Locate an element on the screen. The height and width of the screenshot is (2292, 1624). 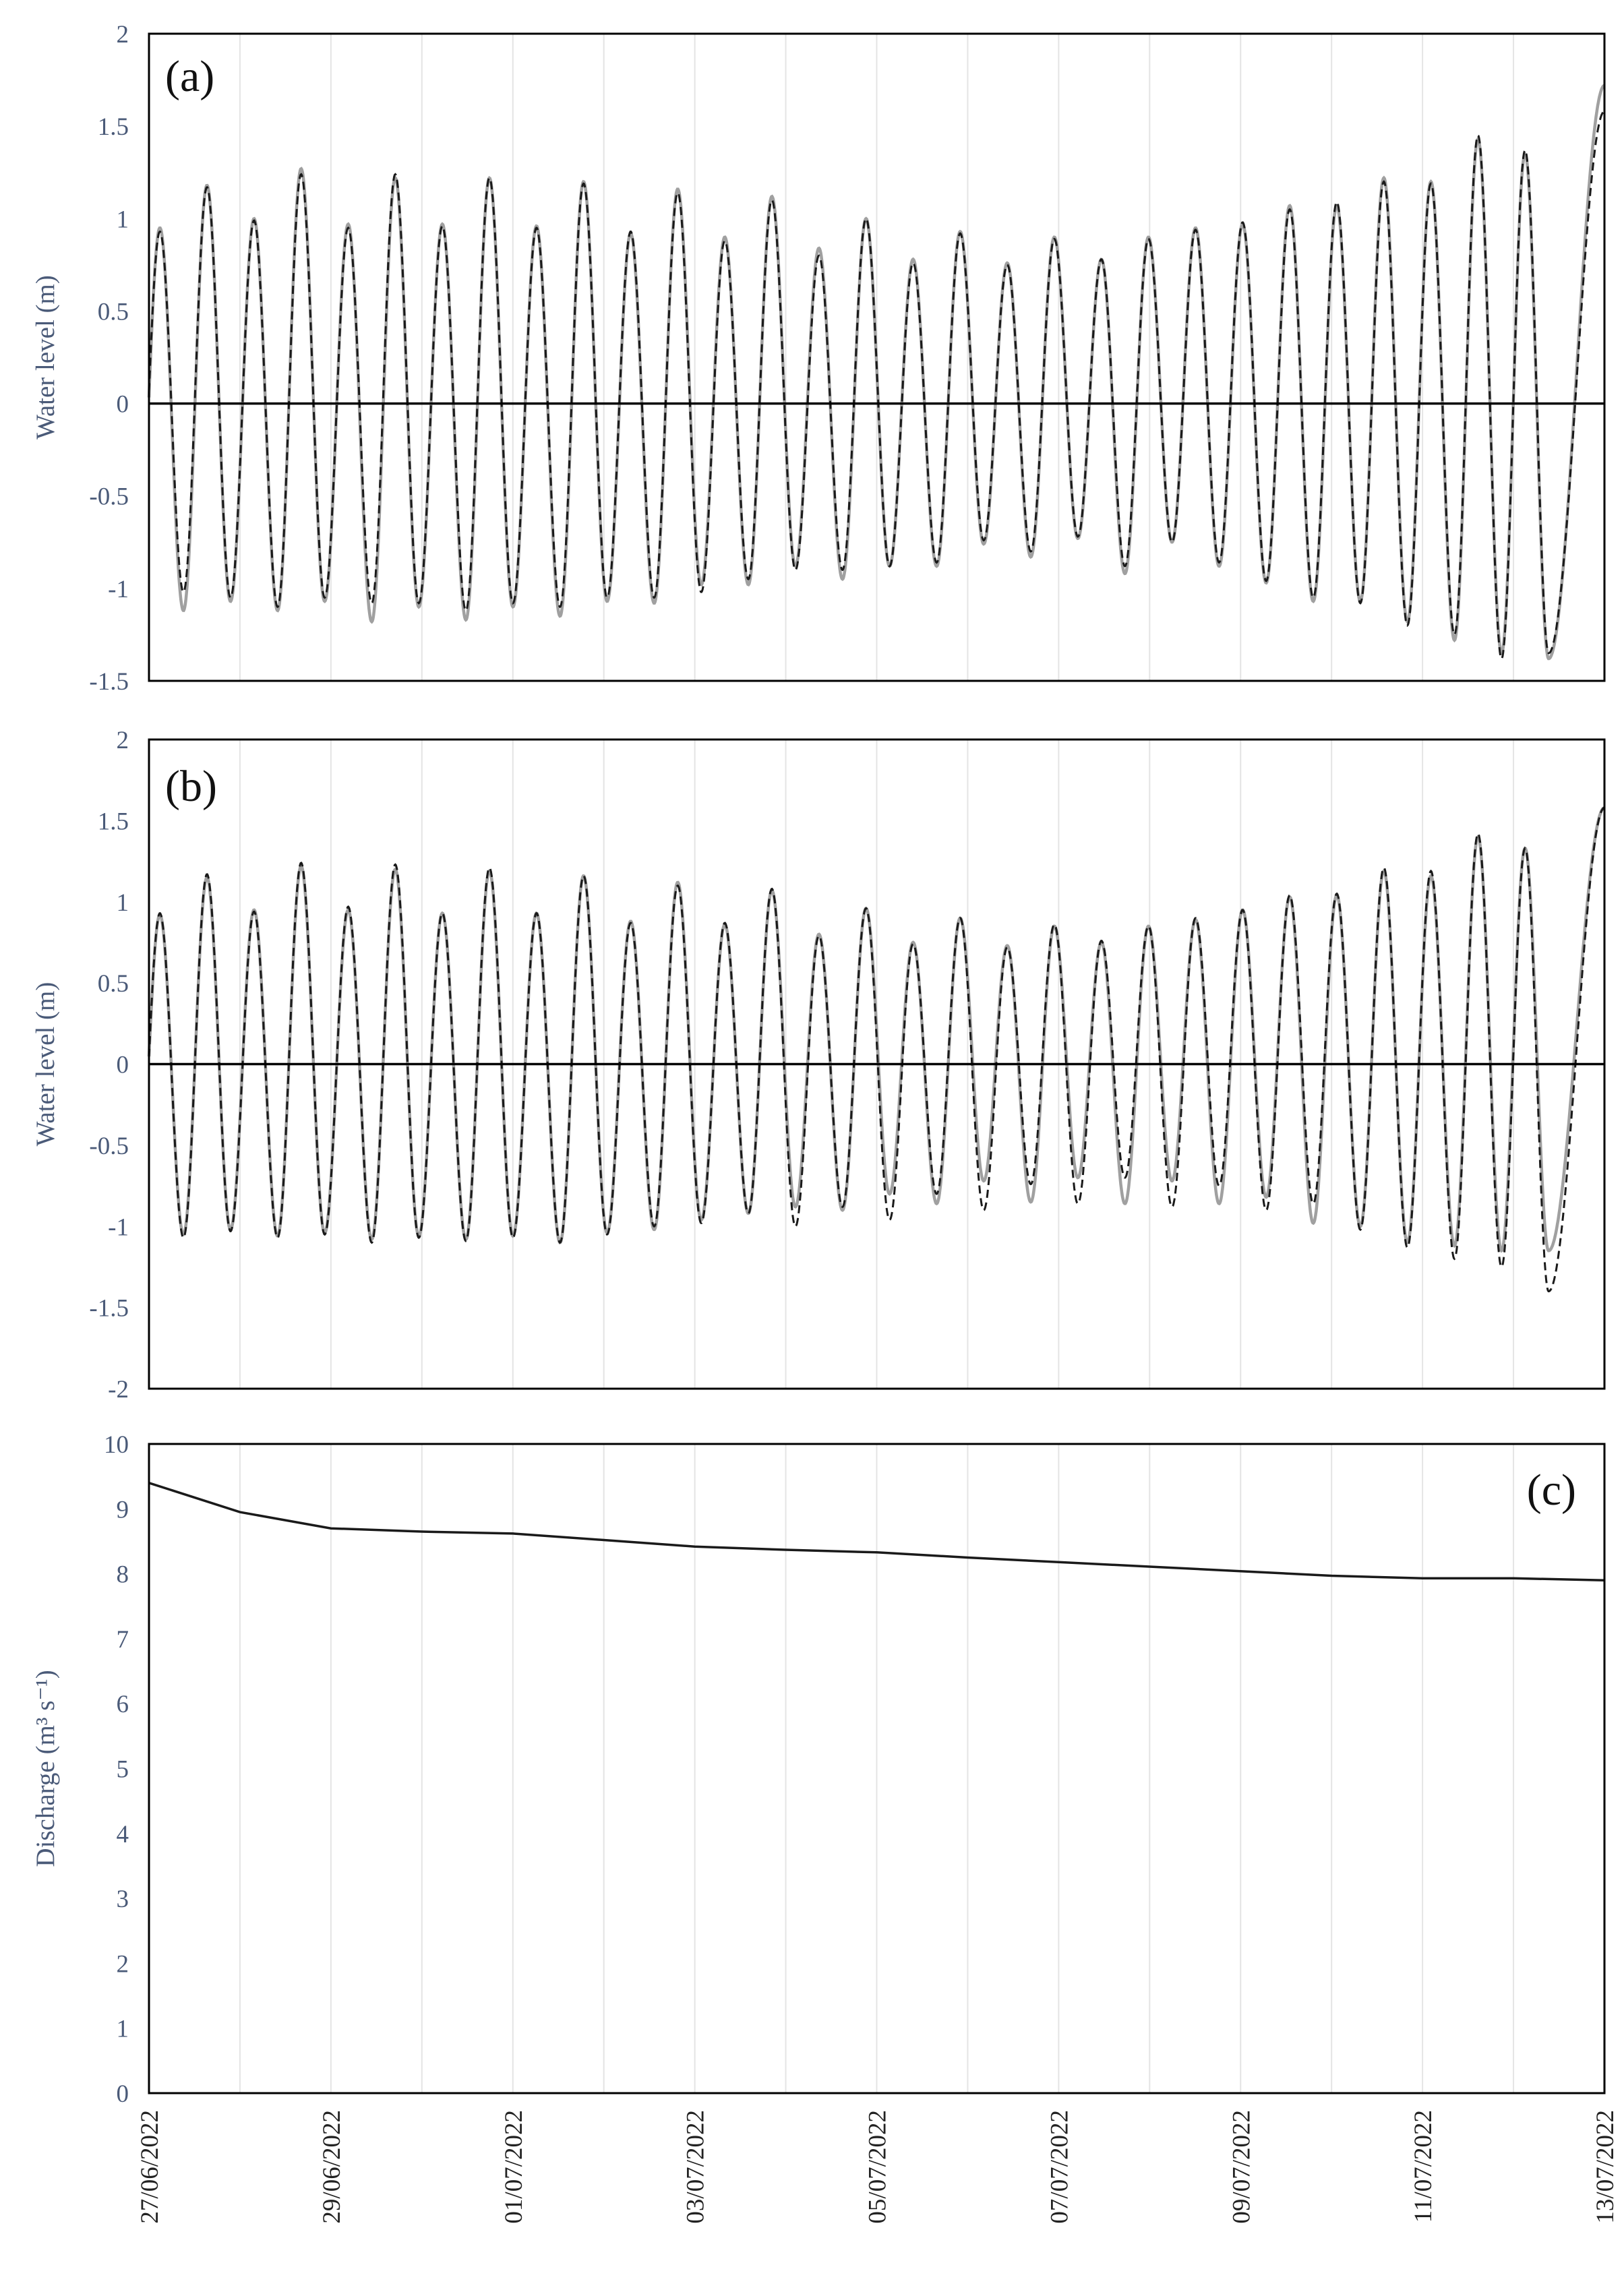
x-tick-label: 11/07/2022 is located at coordinates (1424, 2166).